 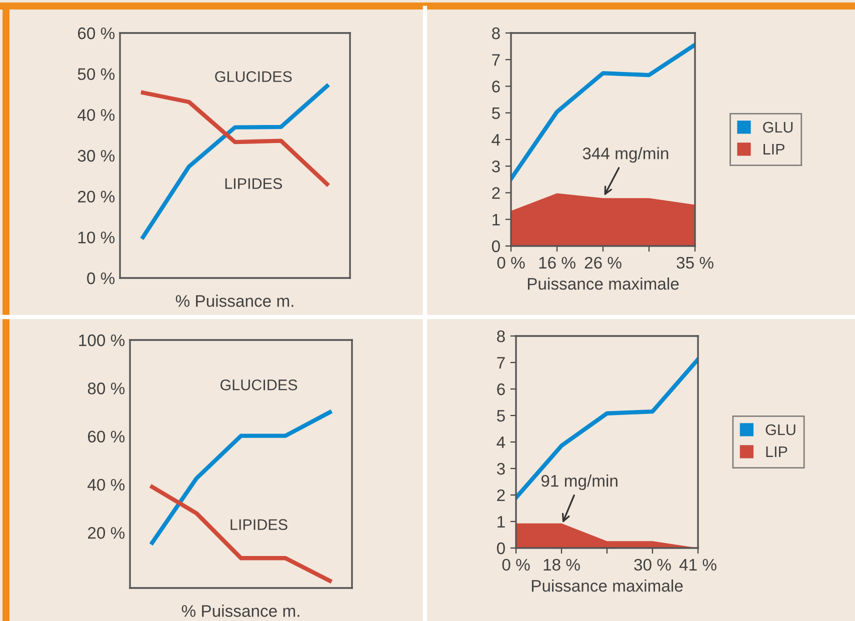 I want to click on y-tick-label: 80 %, so click(x=106, y=388).